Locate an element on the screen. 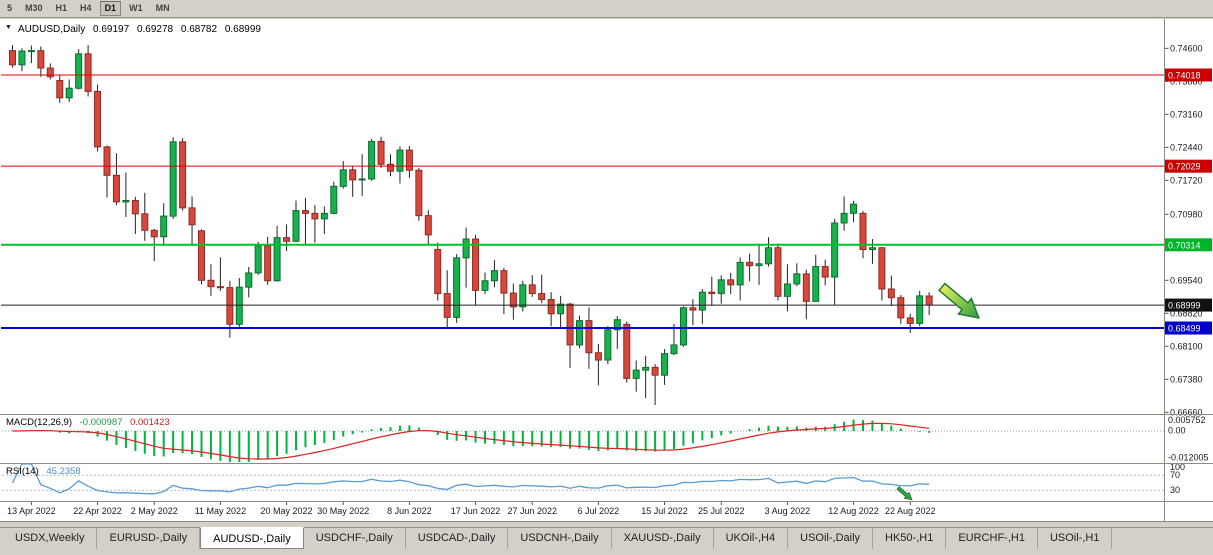  small-arrow-annotation is located at coordinates (905, 494).